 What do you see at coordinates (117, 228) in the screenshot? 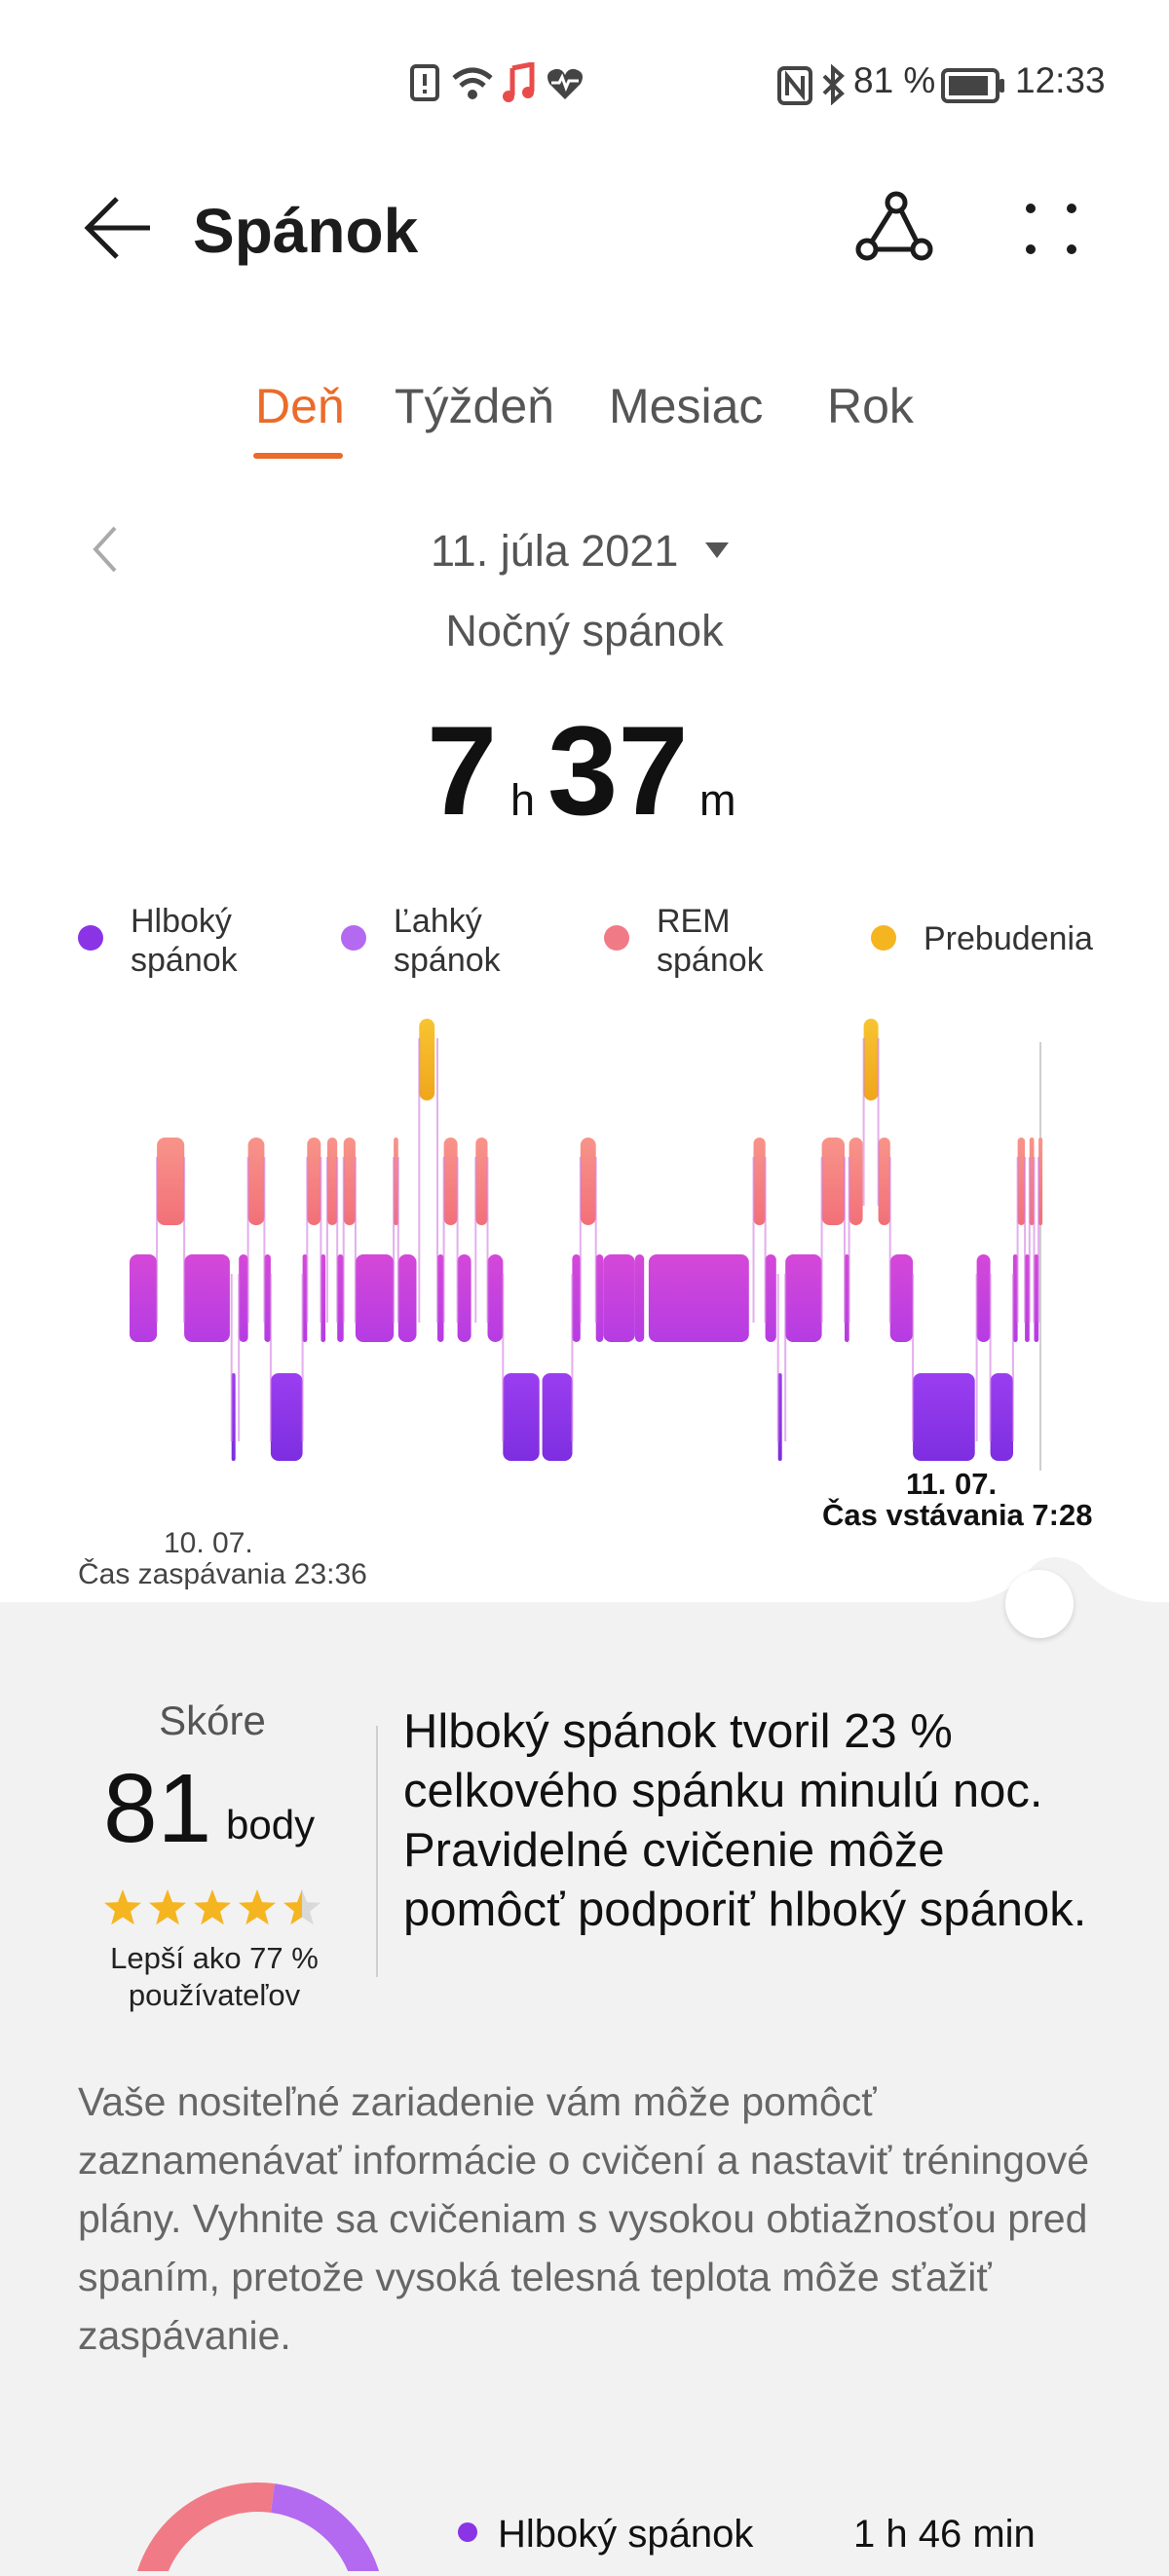
I see `back-arrow-icon` at bounding box center [117, 228].